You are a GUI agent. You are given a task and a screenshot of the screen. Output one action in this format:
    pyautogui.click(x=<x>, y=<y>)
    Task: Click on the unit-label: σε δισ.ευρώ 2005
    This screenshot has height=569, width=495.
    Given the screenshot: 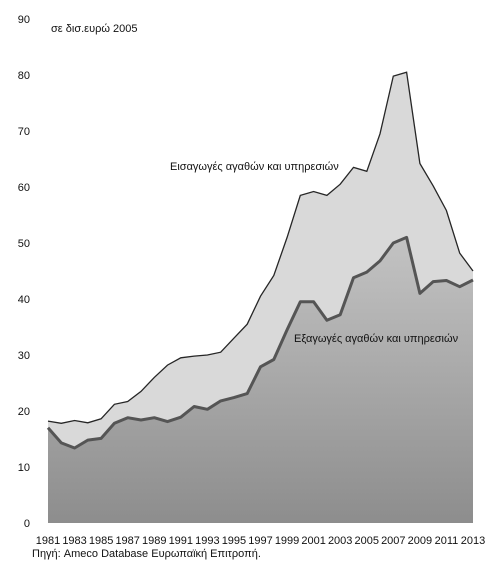 What is the action you would take?
    pyautogui.click(x=94, y=29)
    